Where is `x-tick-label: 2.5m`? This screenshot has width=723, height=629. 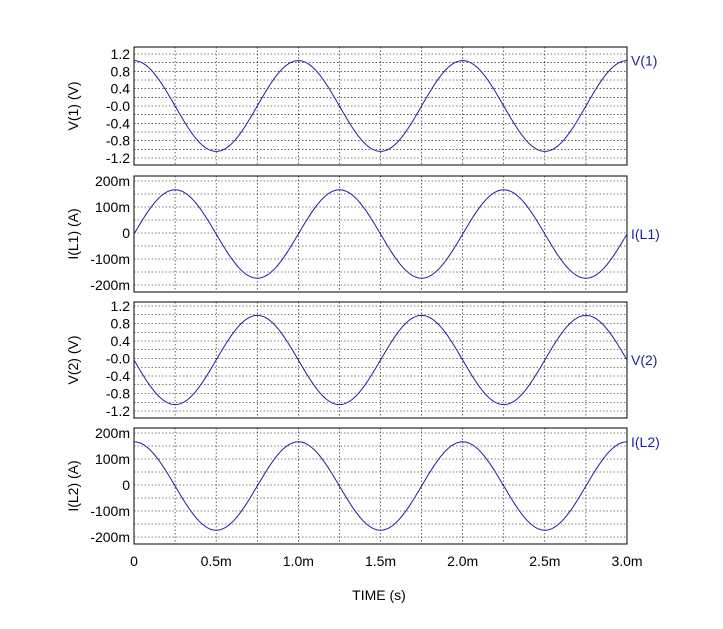 x-tick-label: 2.5m is located at coordinates (544, 561).